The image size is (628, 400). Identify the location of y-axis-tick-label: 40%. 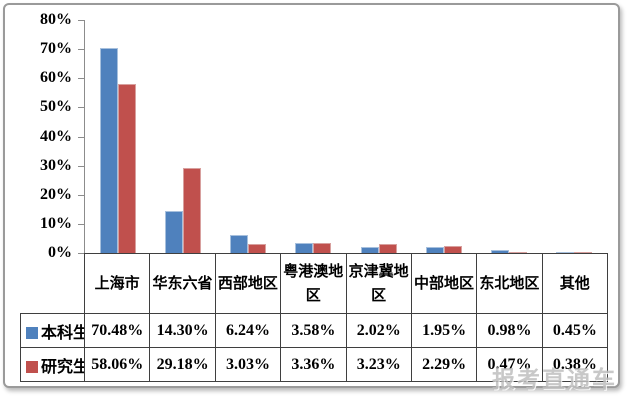
(56, 136).